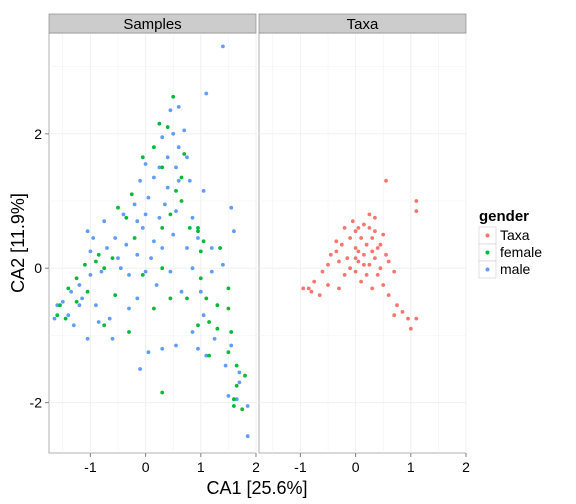  What do you see at coordinates (38, 134) in the screenshot?
I see `y-tick-label: 2` at bounding box center [38, 134].